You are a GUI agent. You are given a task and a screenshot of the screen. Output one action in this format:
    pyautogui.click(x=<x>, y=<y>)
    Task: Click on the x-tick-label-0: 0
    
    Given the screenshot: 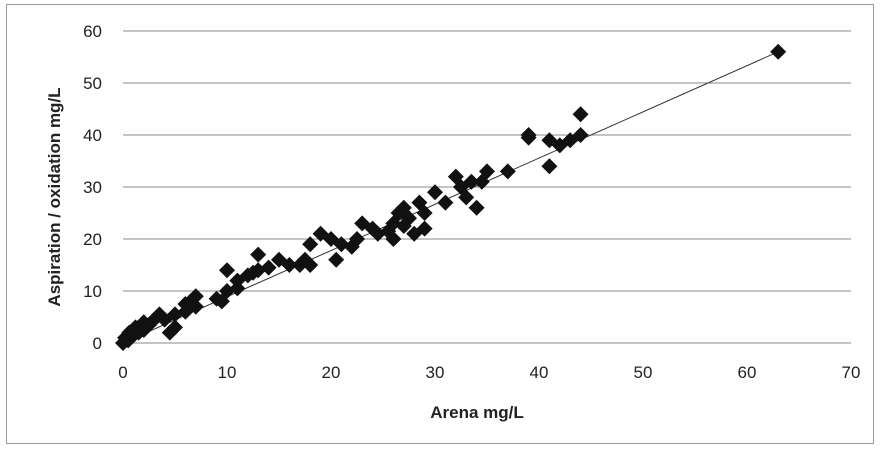 What is the action you would take?
    pyautogui.click(x=122, y=372)
    